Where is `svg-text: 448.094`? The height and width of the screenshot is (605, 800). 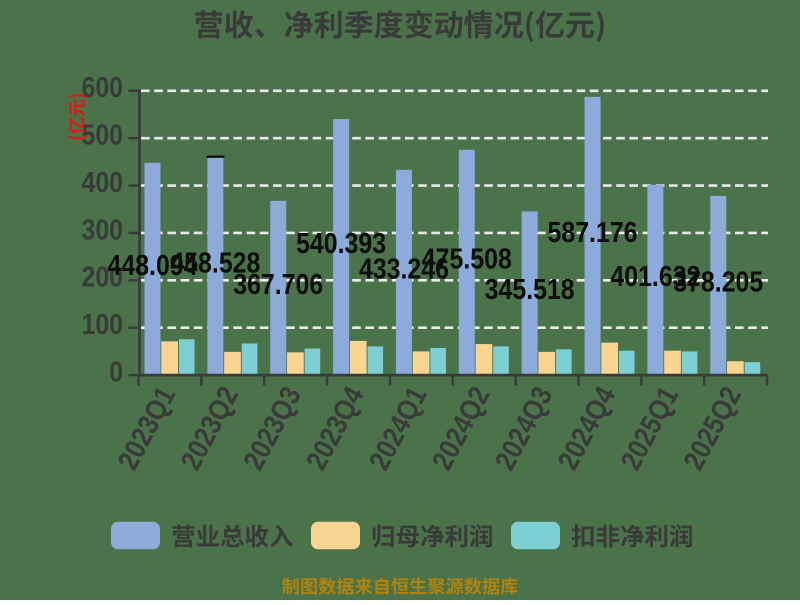
svg-text: 448.094 is located at coordinates (153, 266).